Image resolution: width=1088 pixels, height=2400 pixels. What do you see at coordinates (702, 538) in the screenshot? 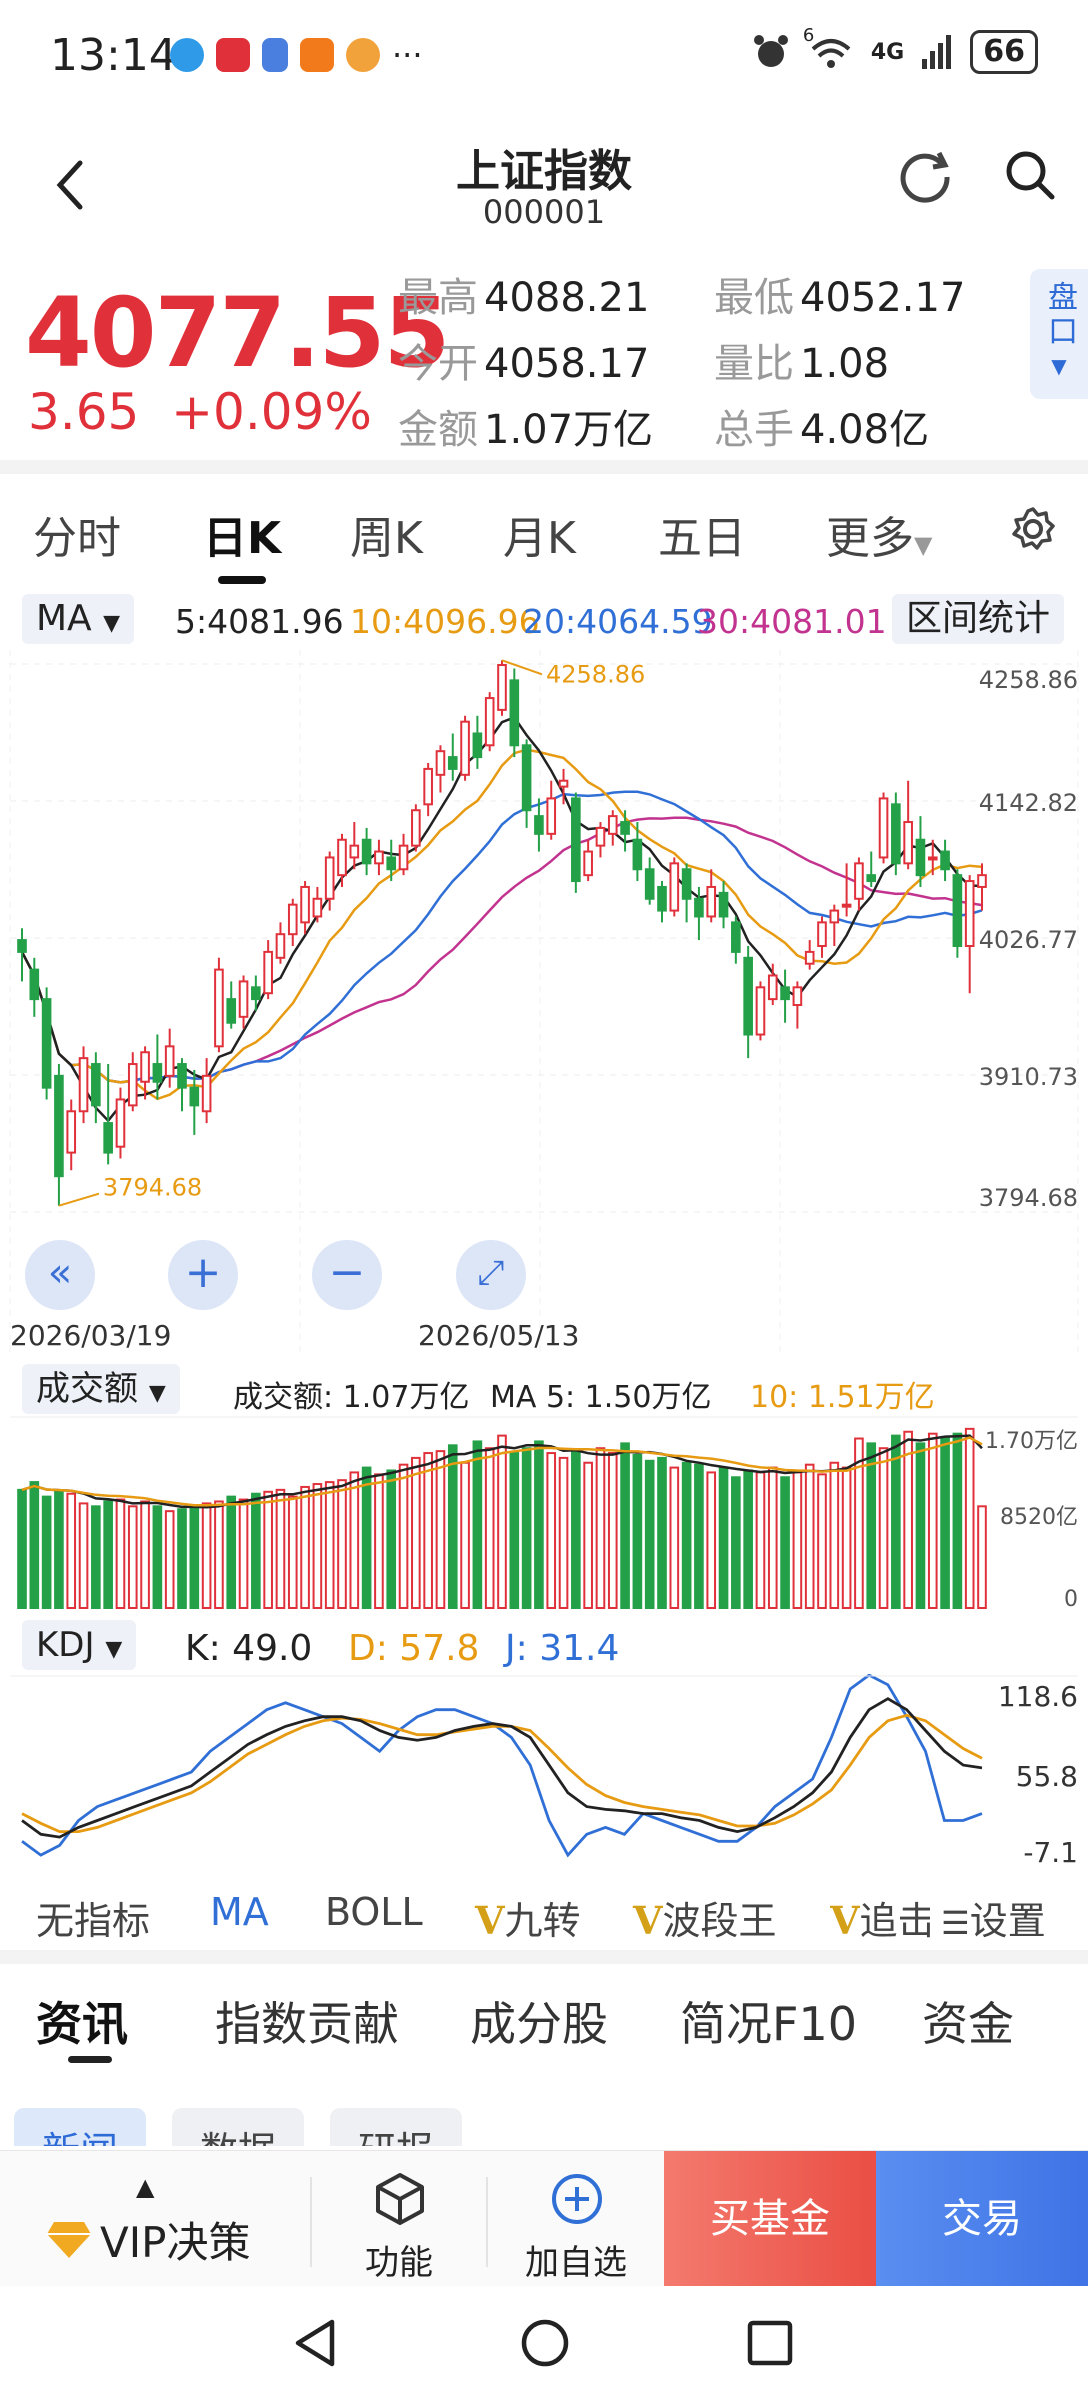
I see `tab-five-day: 五日` at bounding box center [702, 538].